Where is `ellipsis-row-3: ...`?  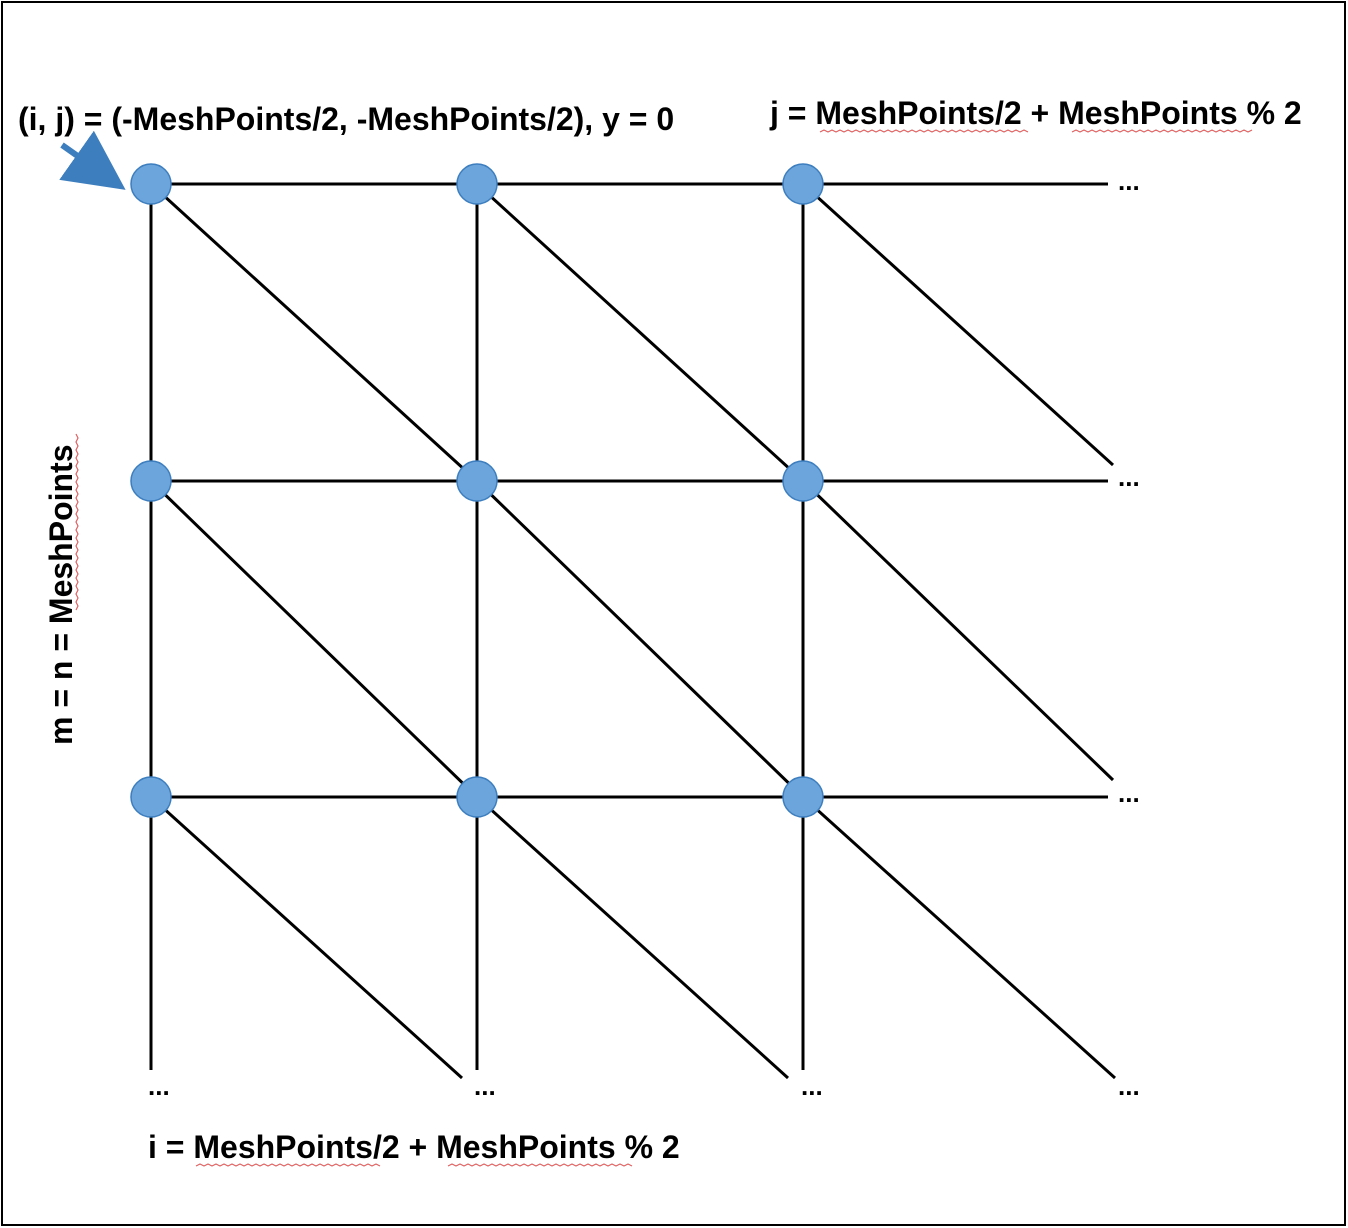 ellipsis-row-3: ... is located at coordinates (1129, 793).